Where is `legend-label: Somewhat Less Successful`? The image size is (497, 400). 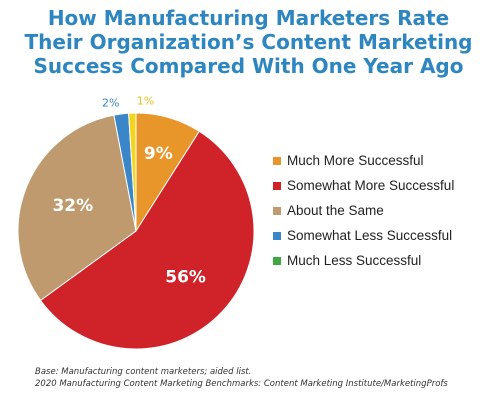
legend-label: Somewhat Less Successful is located at coordinates (370, 235).